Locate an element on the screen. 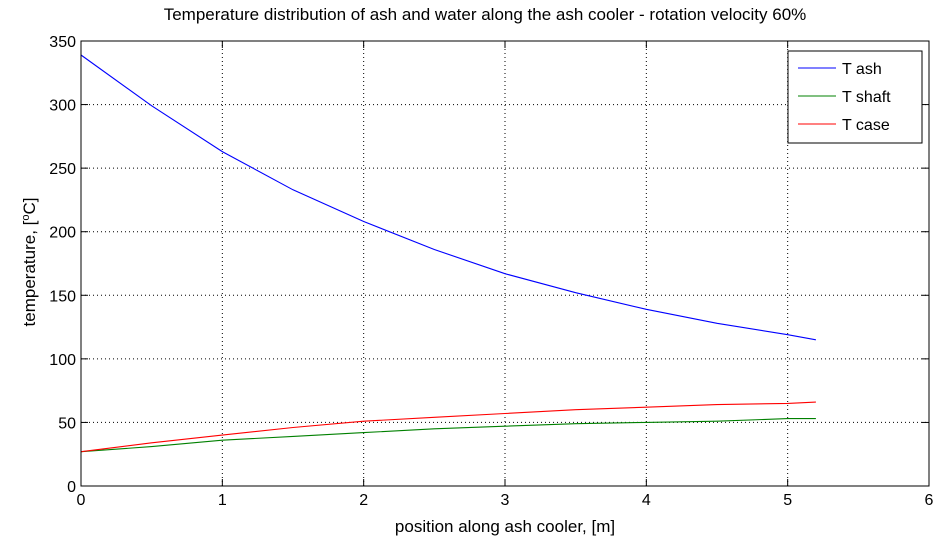  y-axis-label: temperature, [oC] is located at coordinates (29, 262).